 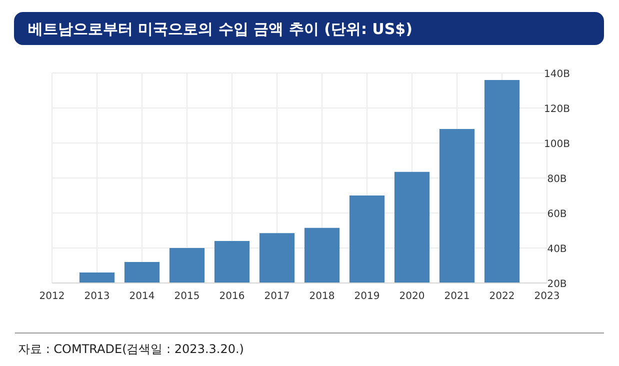 What do you see at coordinates (131, 349) in the screenshot?
I see `text: 자료 : COMTRADE(검색일 : 2023.3.20.)` at bounding box center [131, 349].